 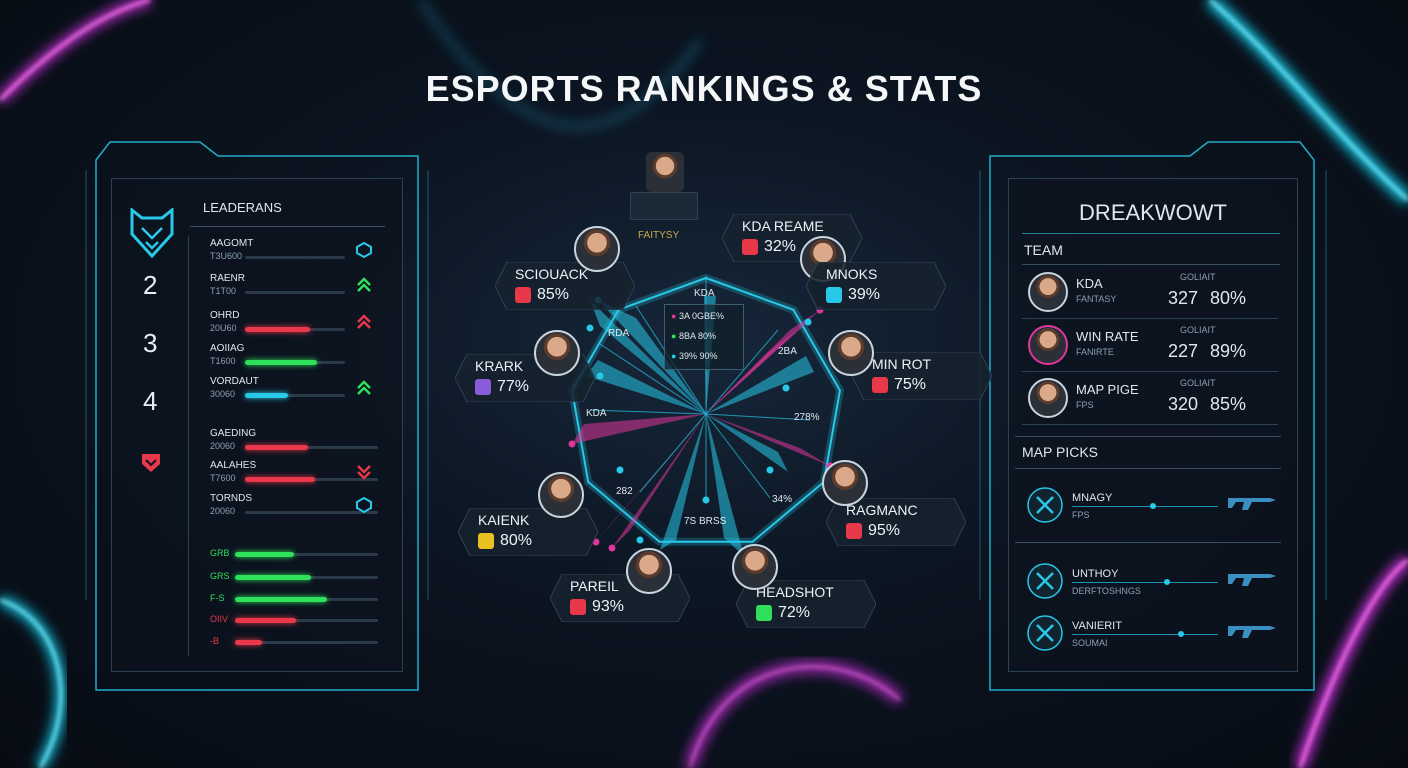 I want to click on map-pick-row: VANIERIT SOUMAI, so click(x=1150, y=633).